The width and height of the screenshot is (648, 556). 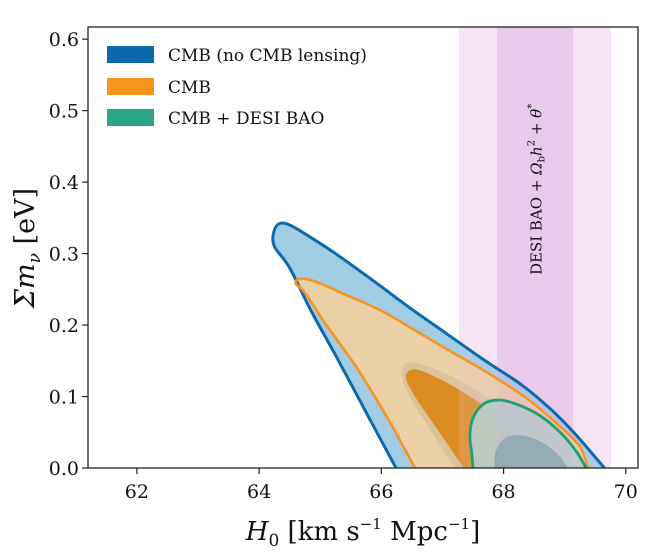 I want to click on band-label-group: DESI BAO + Ωbh2 + θ*, so click(x=536, y=189).